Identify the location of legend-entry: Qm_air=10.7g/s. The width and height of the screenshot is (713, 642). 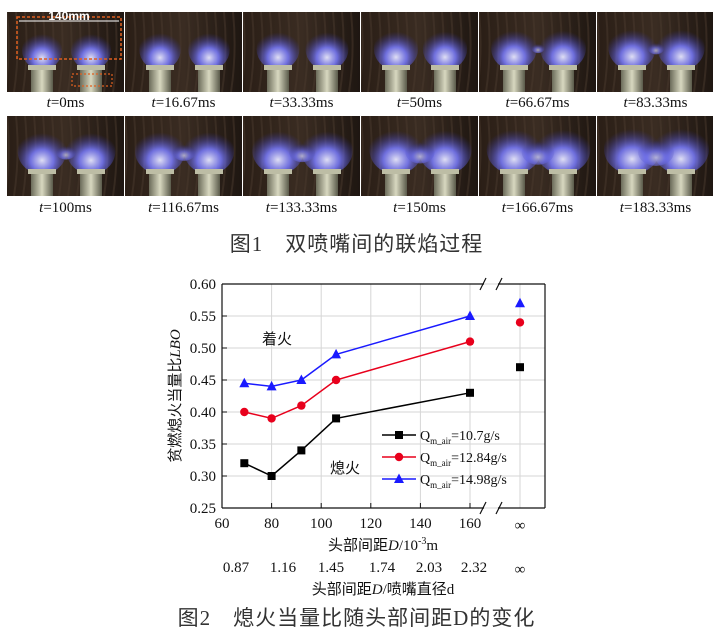
(460, 437).